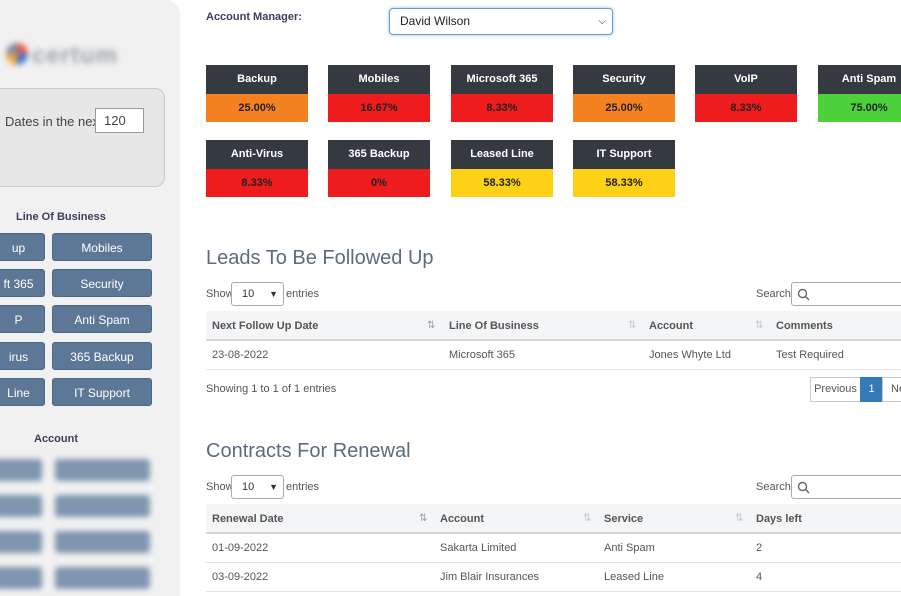 This screenshot has width=901, height=596. Describe the element at coordinates (82, 137) in the screenshot. I see `dates-filter-panel: Dates in the next 120` at that location.